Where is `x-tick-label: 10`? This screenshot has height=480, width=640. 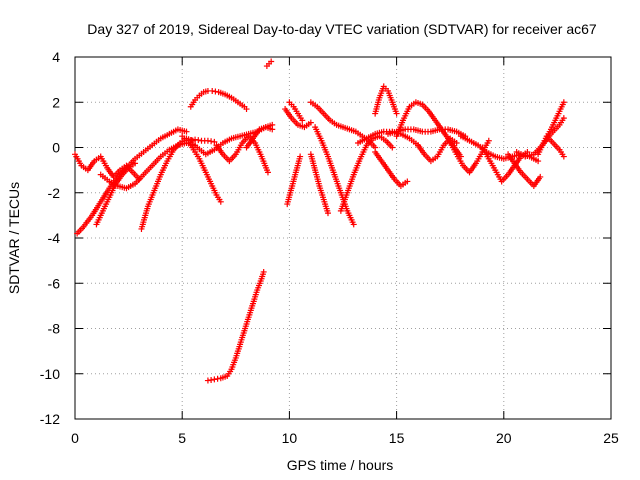 x-tick-label: 10 is located at coordinates (290, 438).